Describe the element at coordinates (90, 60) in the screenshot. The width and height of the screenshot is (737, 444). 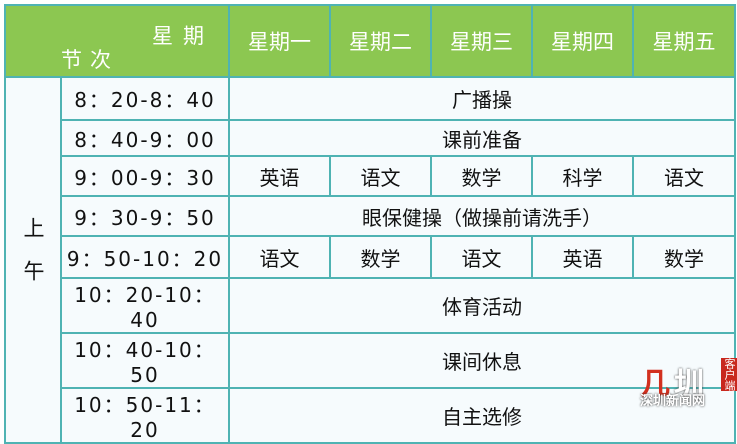
I see `period-label: 节次` at that location.